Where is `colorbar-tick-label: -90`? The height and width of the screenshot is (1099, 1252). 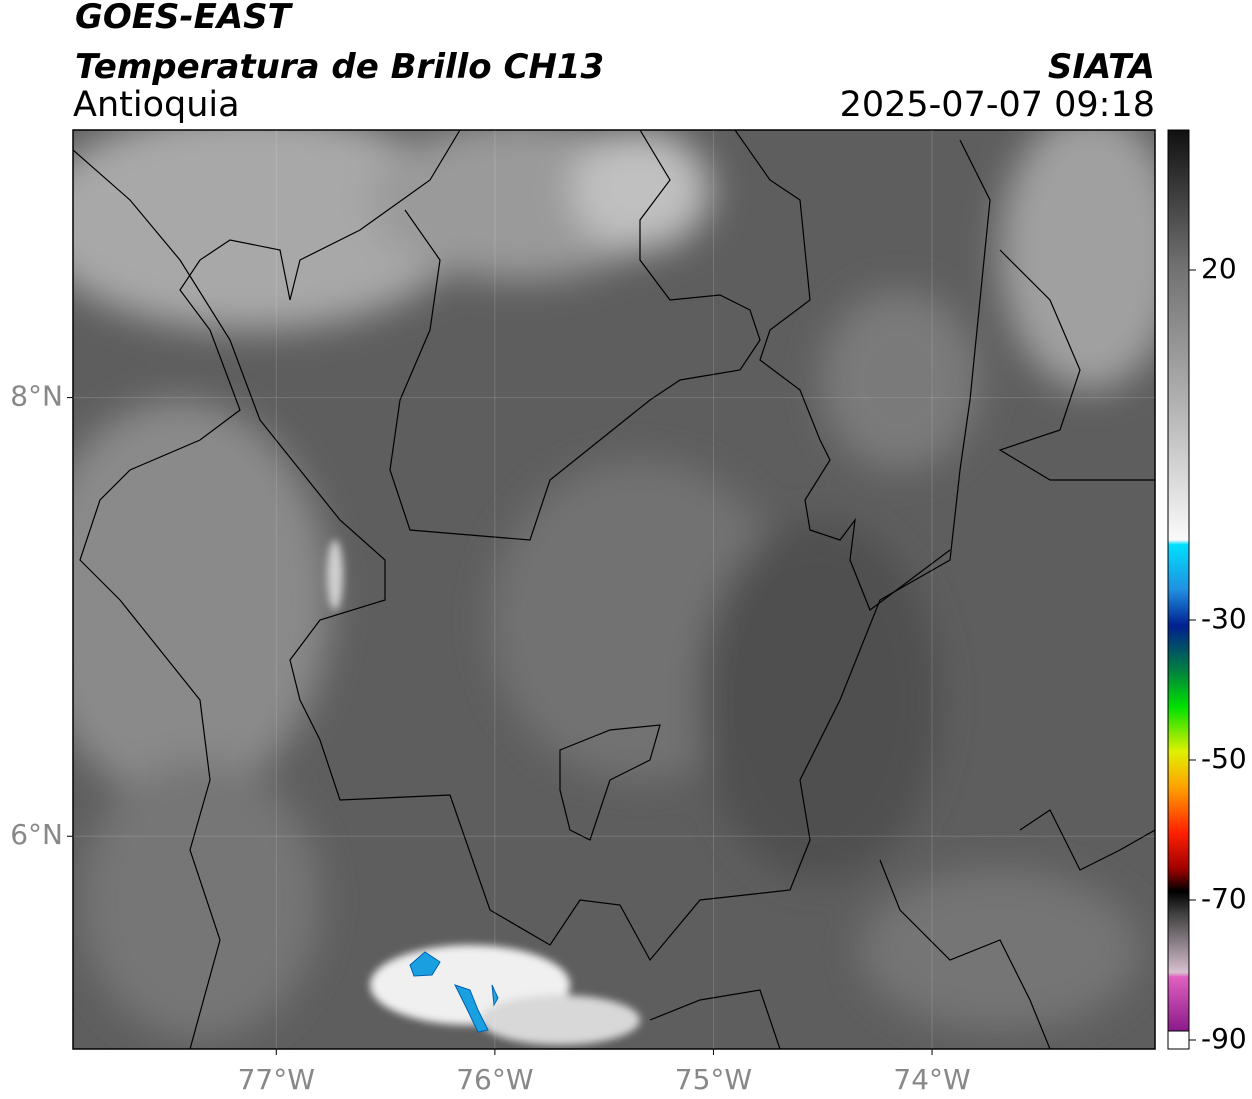
colorbar-tick-label: -90 is located at coordinates (1224, 1038).